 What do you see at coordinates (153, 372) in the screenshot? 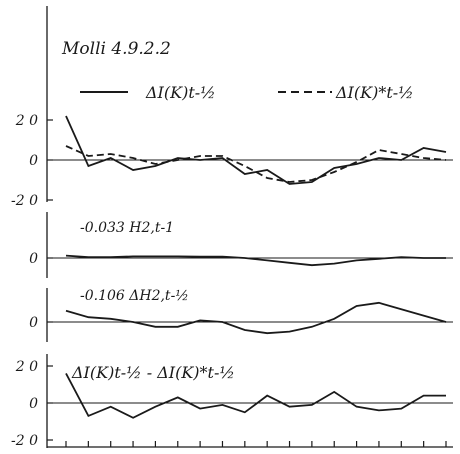
I see `panel-4-label: ΔI(K)t-½ - ΔI(K)*t-½` at bounding box center [153, 372].